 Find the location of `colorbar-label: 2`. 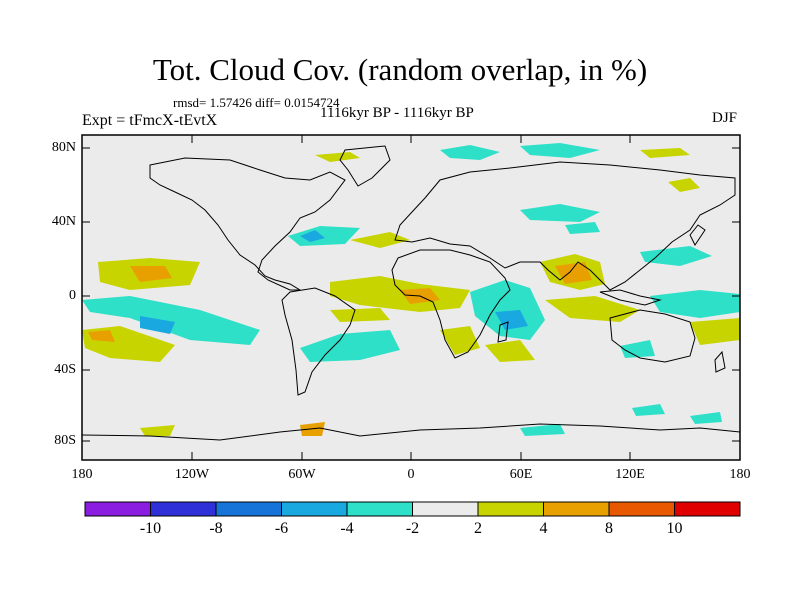

colorbar-label: 2 is located at coordinates (478, 528).